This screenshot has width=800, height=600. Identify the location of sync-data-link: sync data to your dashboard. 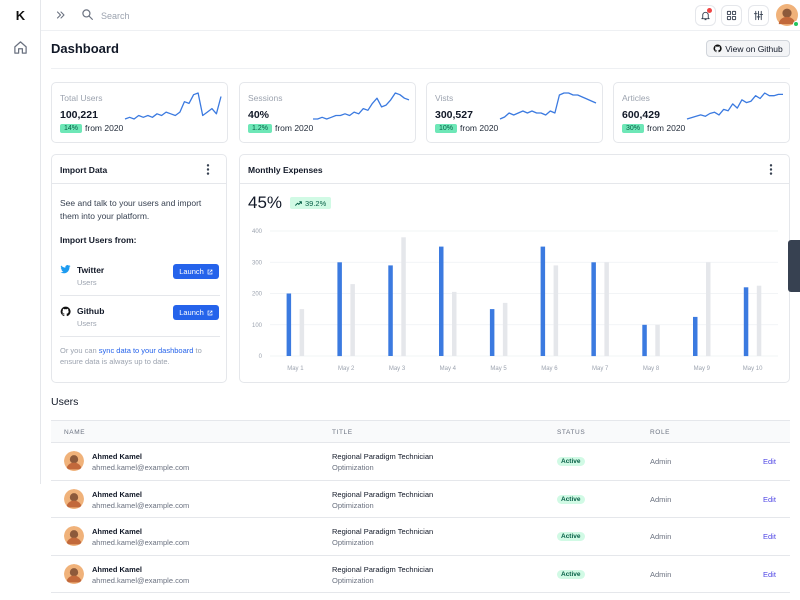
(146, 350).